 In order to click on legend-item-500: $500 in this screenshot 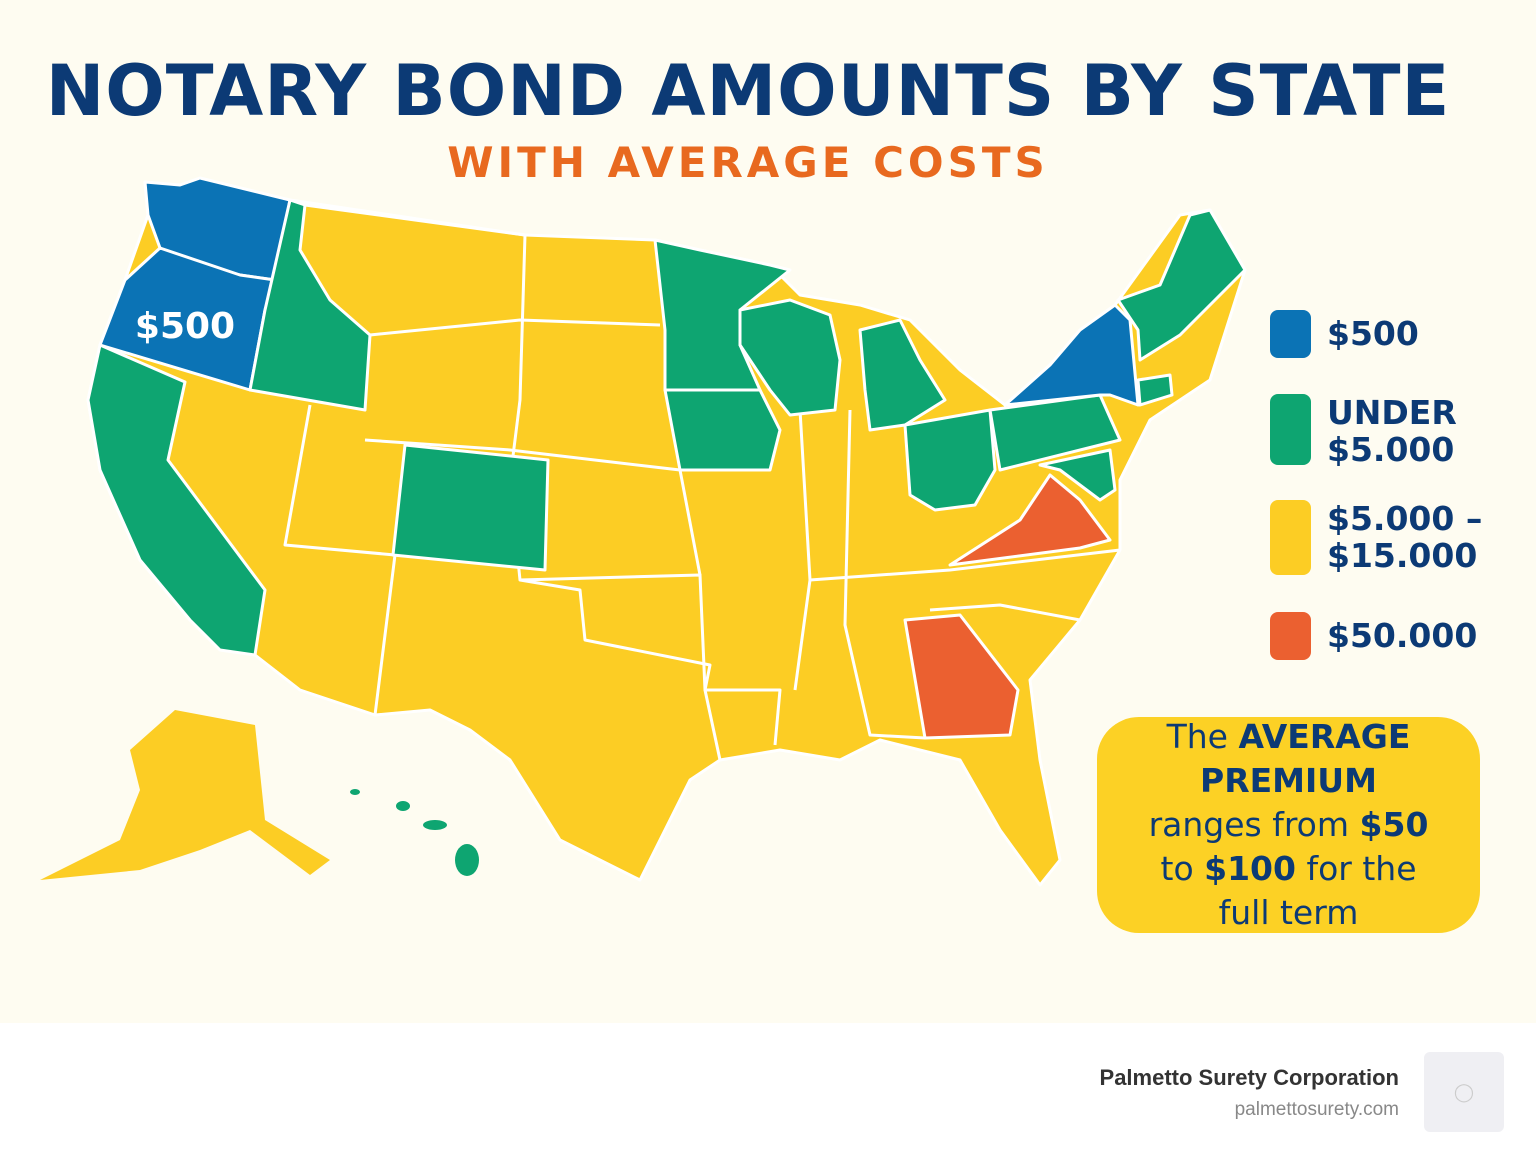, I will do `click(1344, 334)`.